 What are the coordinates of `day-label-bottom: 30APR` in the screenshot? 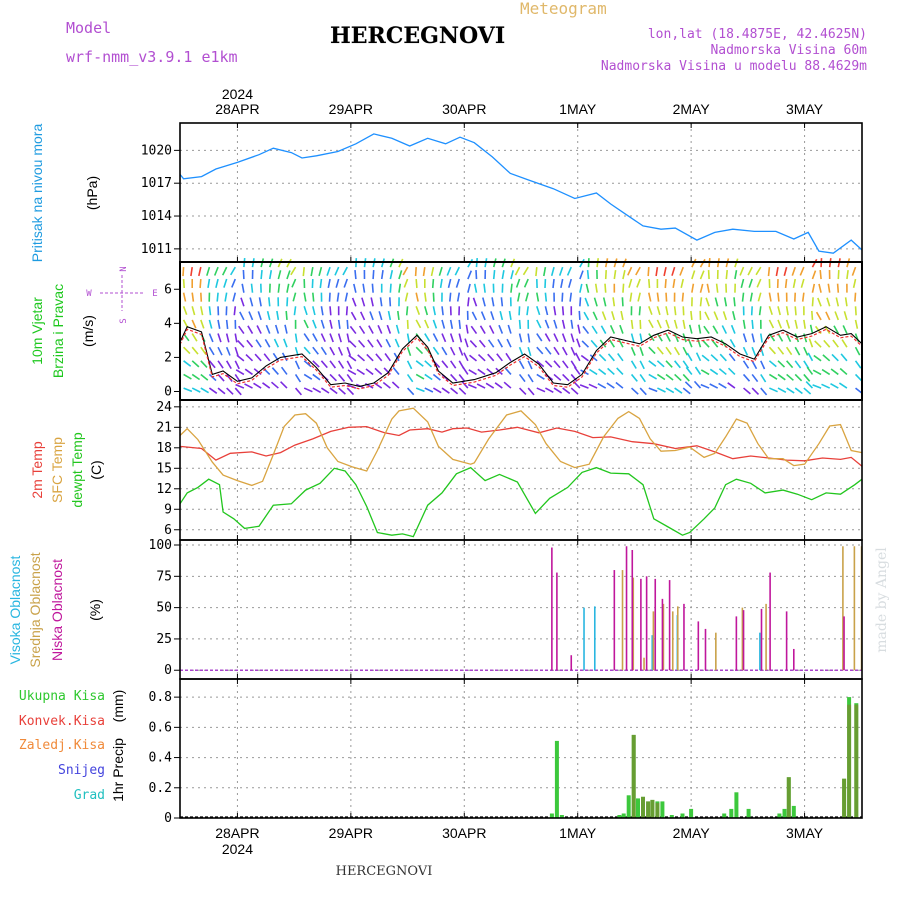 It's located at (464, 833).